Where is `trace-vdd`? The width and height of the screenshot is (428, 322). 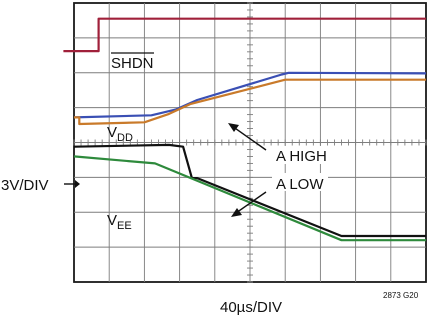 trace-vdd is located at coordinates (250, 95).